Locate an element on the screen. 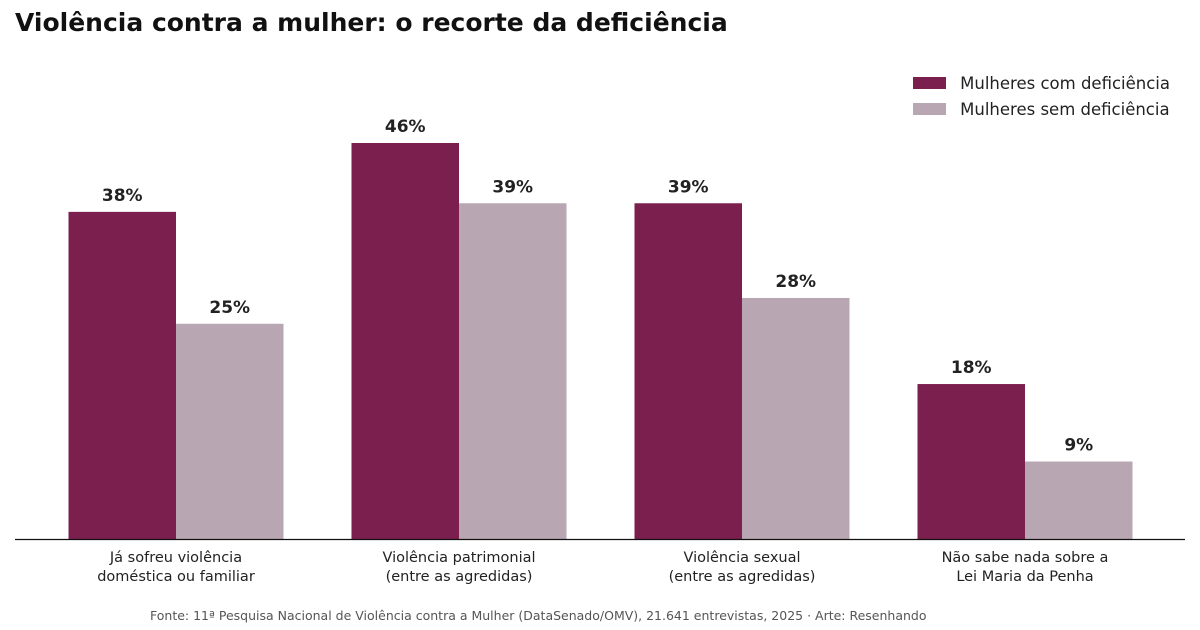 The image size is (1200, 630). bar-value-label: 18% is located at coordinates (971, 368).